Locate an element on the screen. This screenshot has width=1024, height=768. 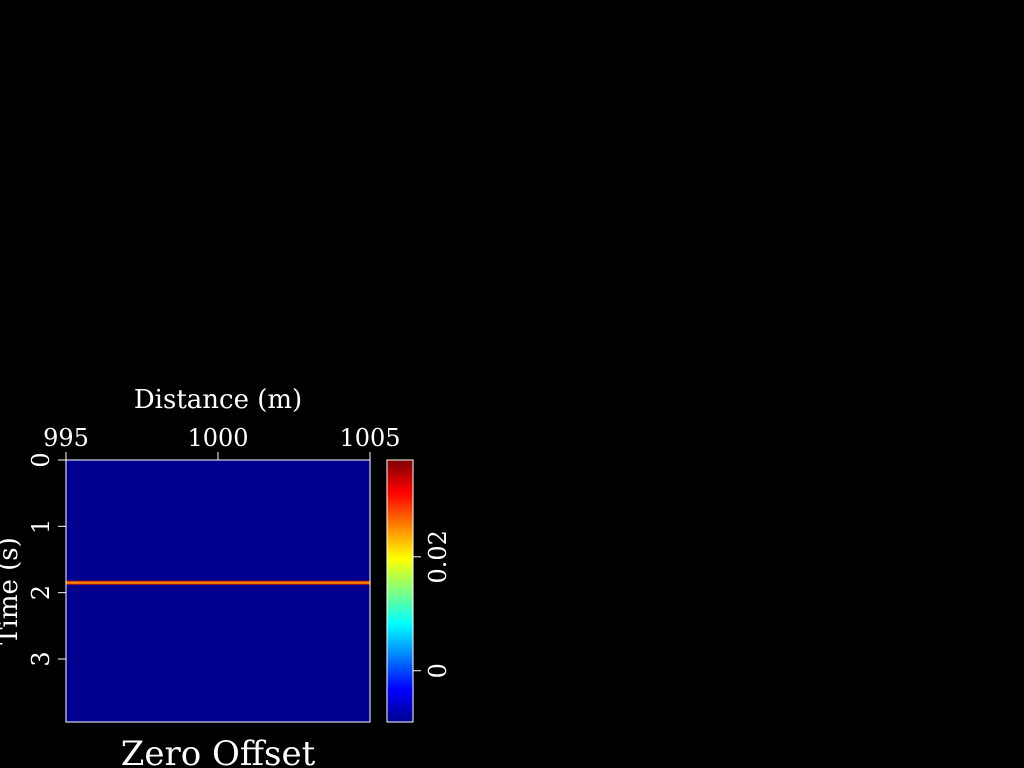
y-tick-label: 2 is located at coordinates (41, 592).